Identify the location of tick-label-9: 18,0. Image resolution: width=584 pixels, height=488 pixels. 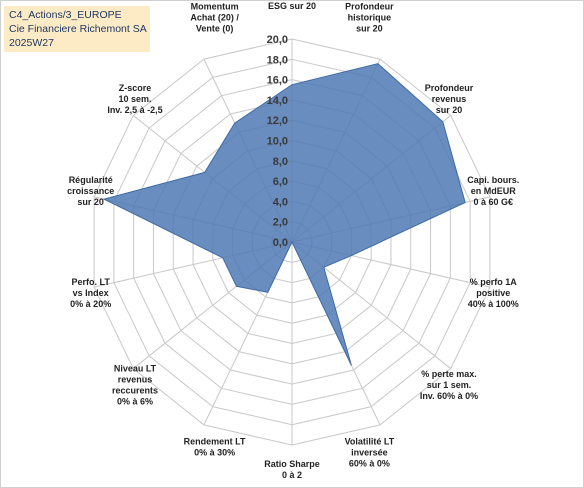
(277, 60).